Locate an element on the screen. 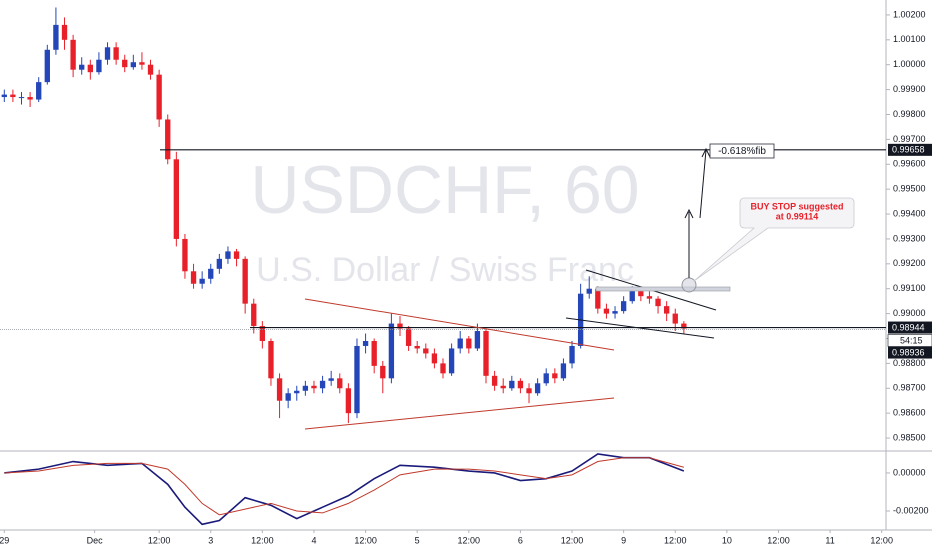 The height and width of the screenshot is (550, 932). y-tick-label: 0.98800 is located at coordinates (909, 363).